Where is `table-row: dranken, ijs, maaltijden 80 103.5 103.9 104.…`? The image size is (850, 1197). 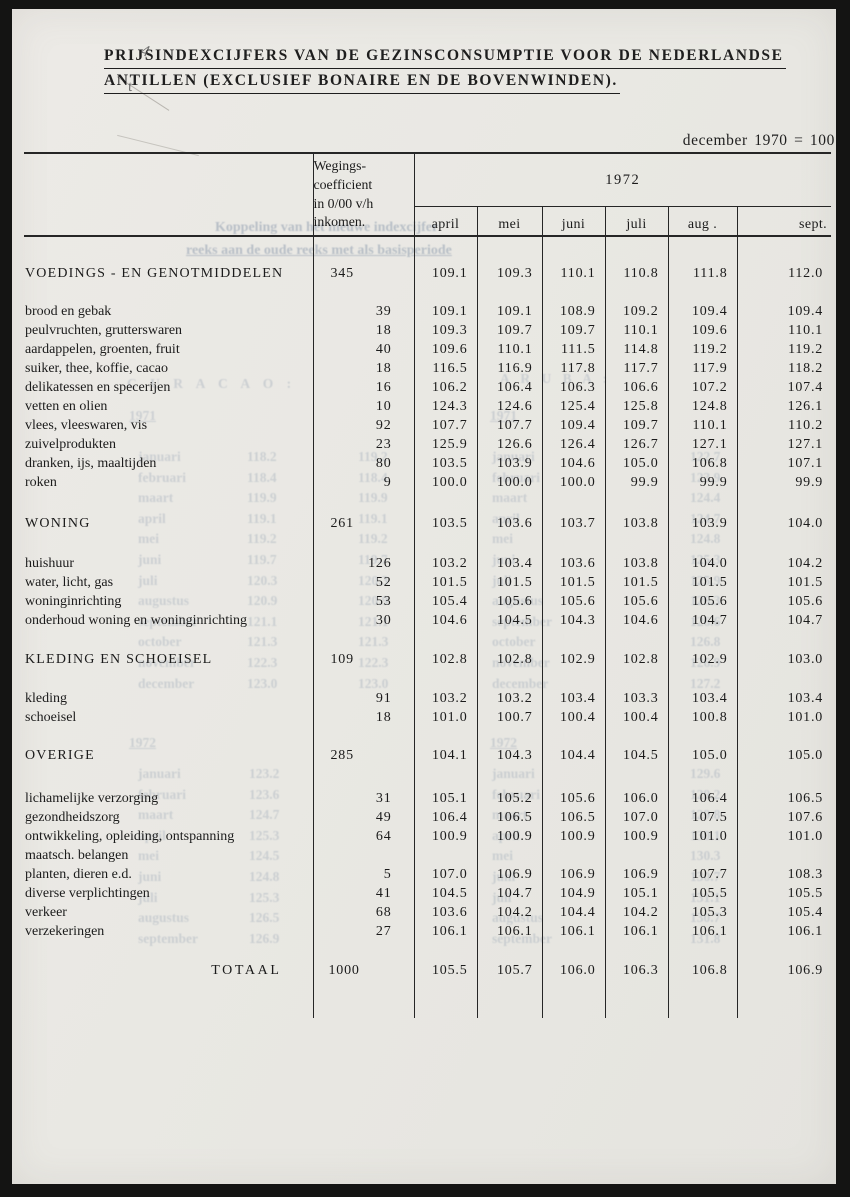
table-row: dranken, ijs, maaltijden 80 103.5 103.9 104.… is located at coordinates (428, 463).